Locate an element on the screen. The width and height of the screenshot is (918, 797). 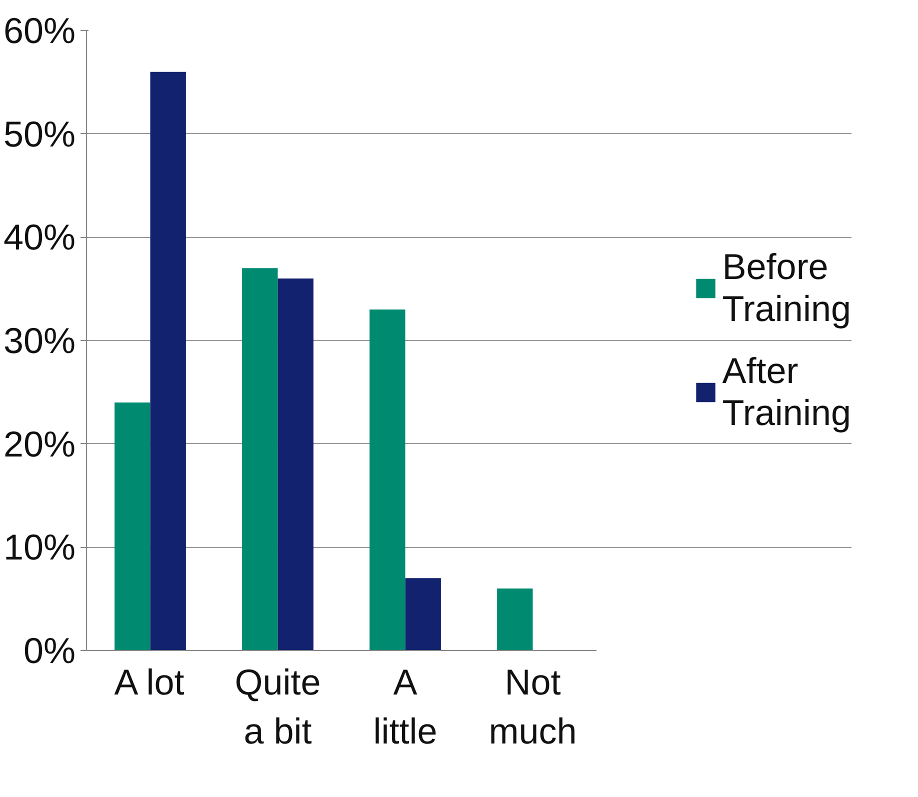
legend-label: Before Training is located at coordinates (786, 288).